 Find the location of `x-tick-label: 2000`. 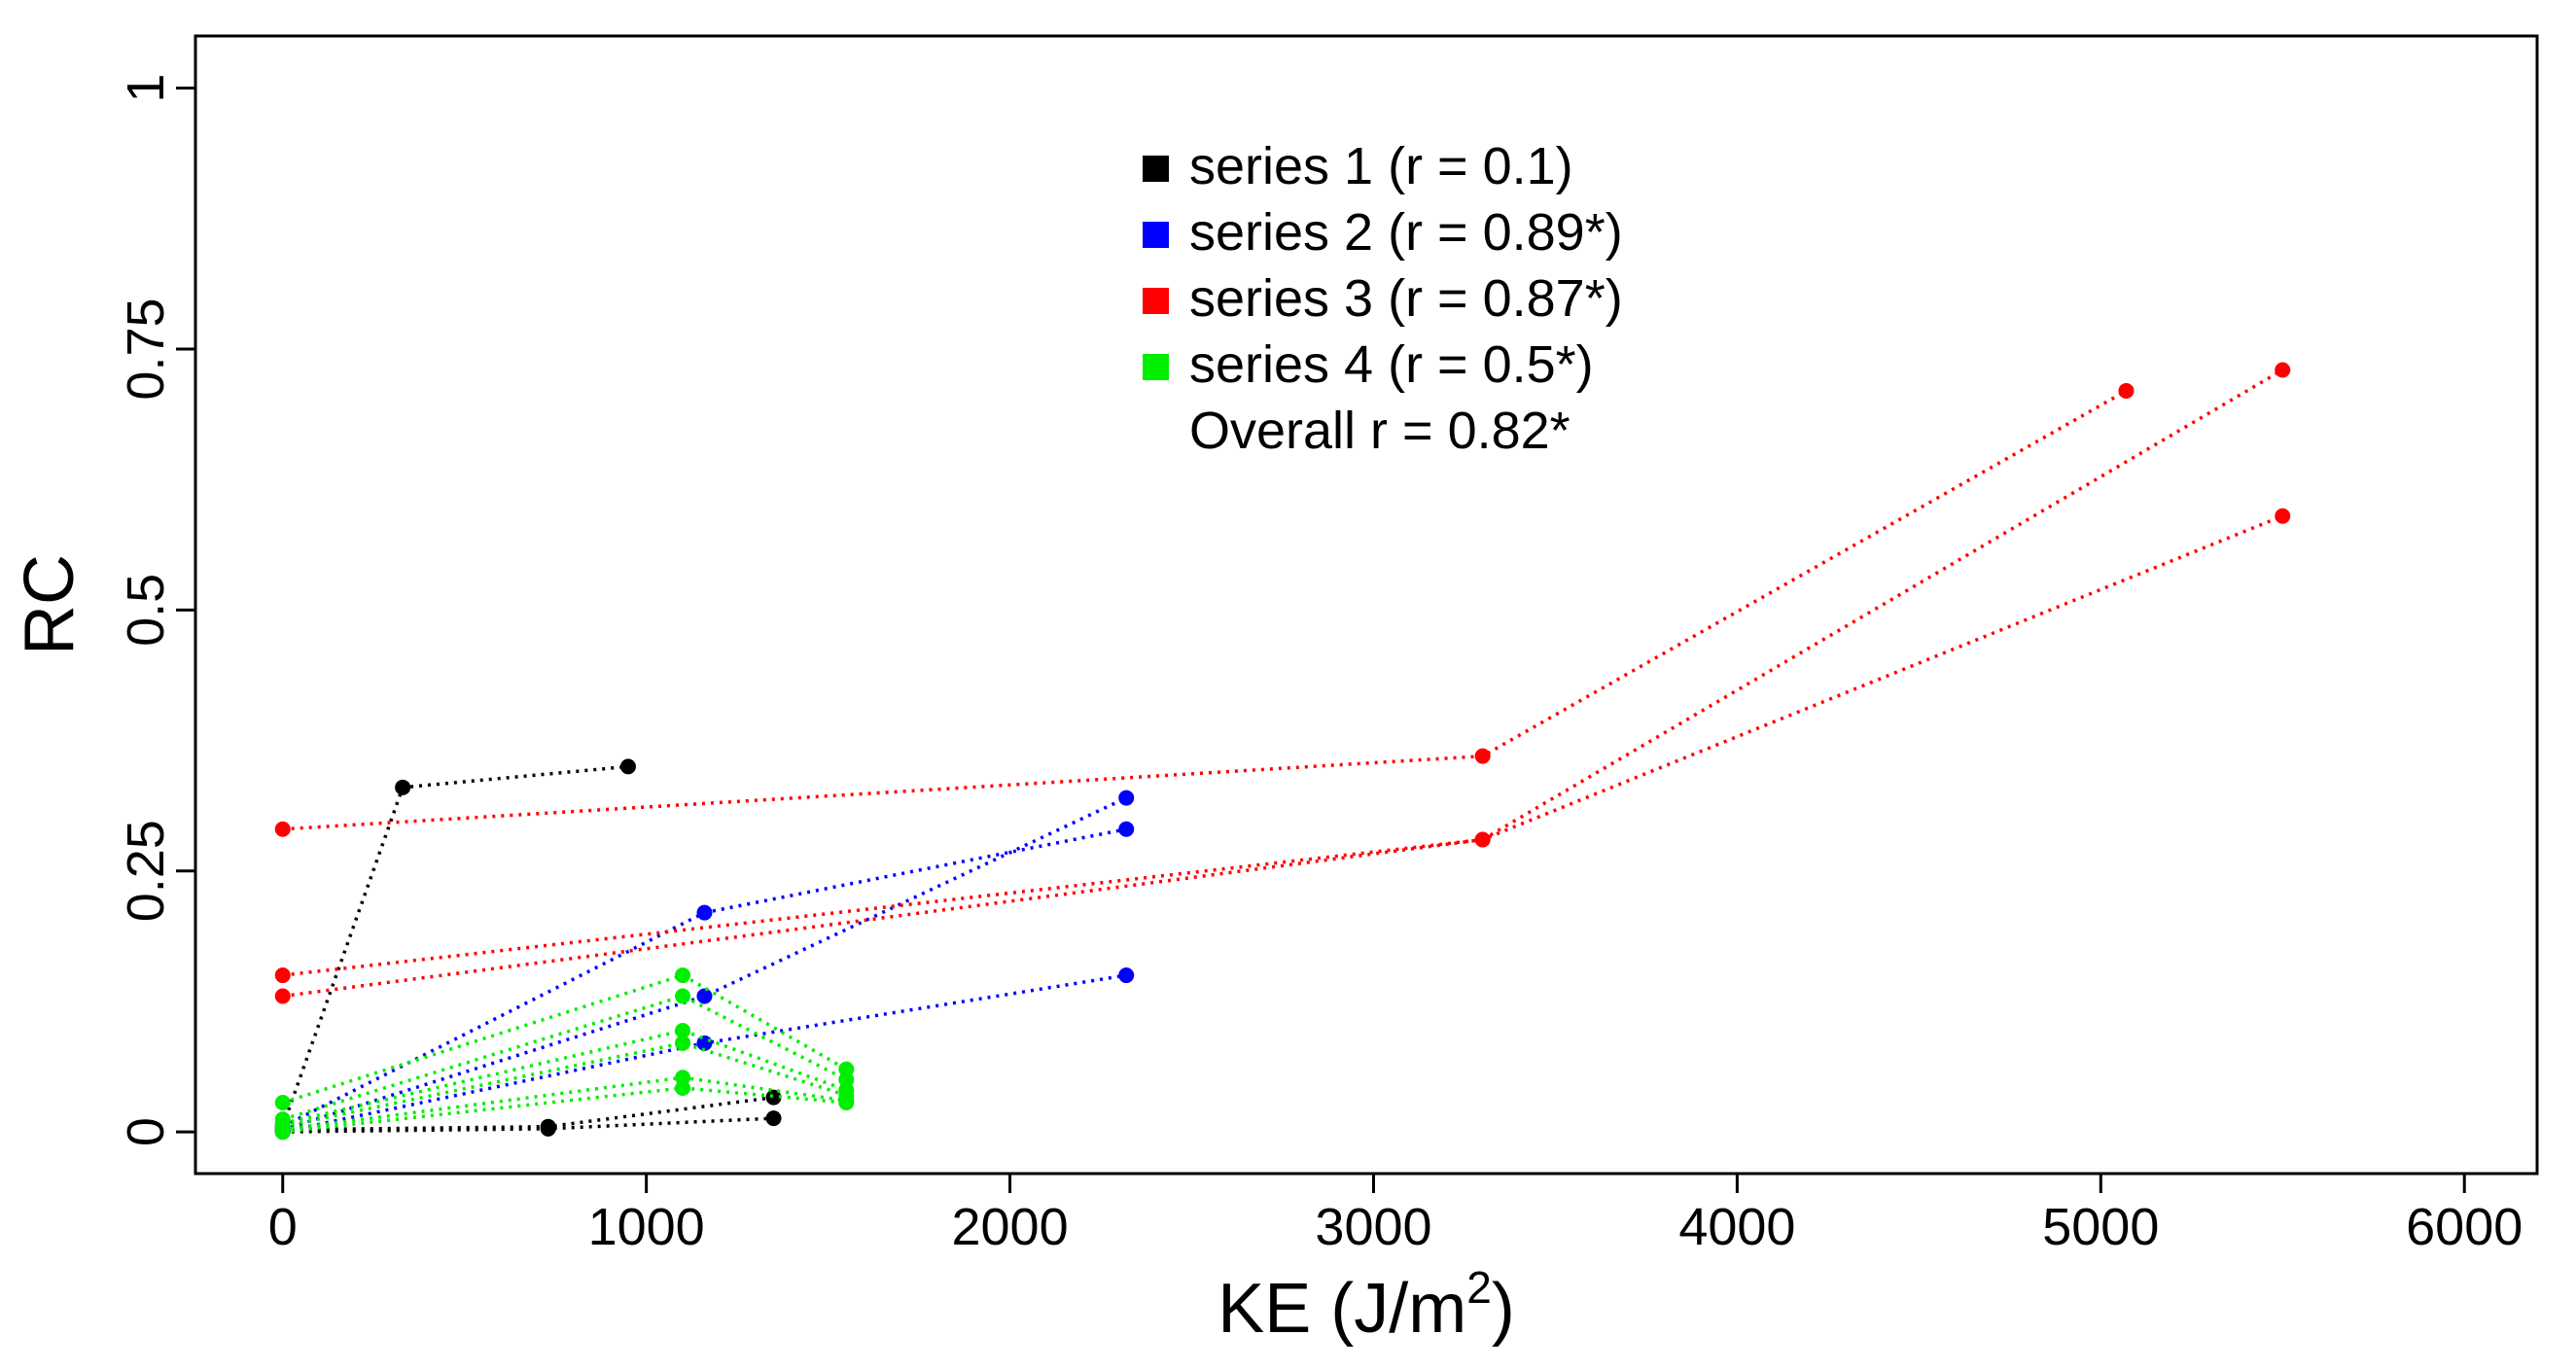

x-tick-label: 2000 is located at coordinates (1010, 1227).